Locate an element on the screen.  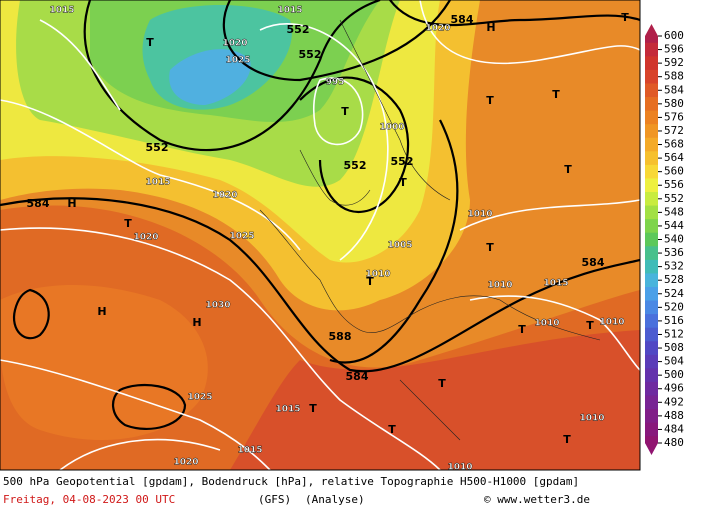
map-label: 1030 is located at coordinates (217, 306).